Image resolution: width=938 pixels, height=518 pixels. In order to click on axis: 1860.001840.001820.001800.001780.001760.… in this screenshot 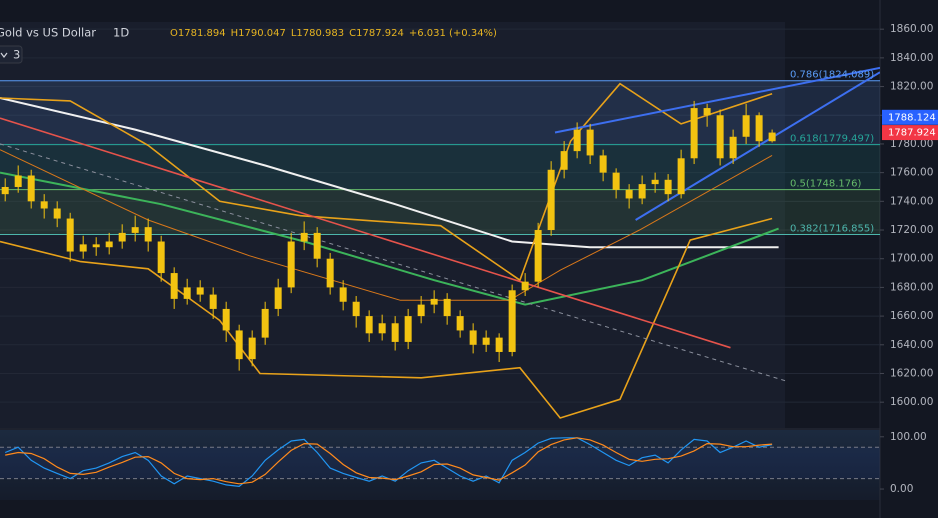, I will do `click(909, 259)`.